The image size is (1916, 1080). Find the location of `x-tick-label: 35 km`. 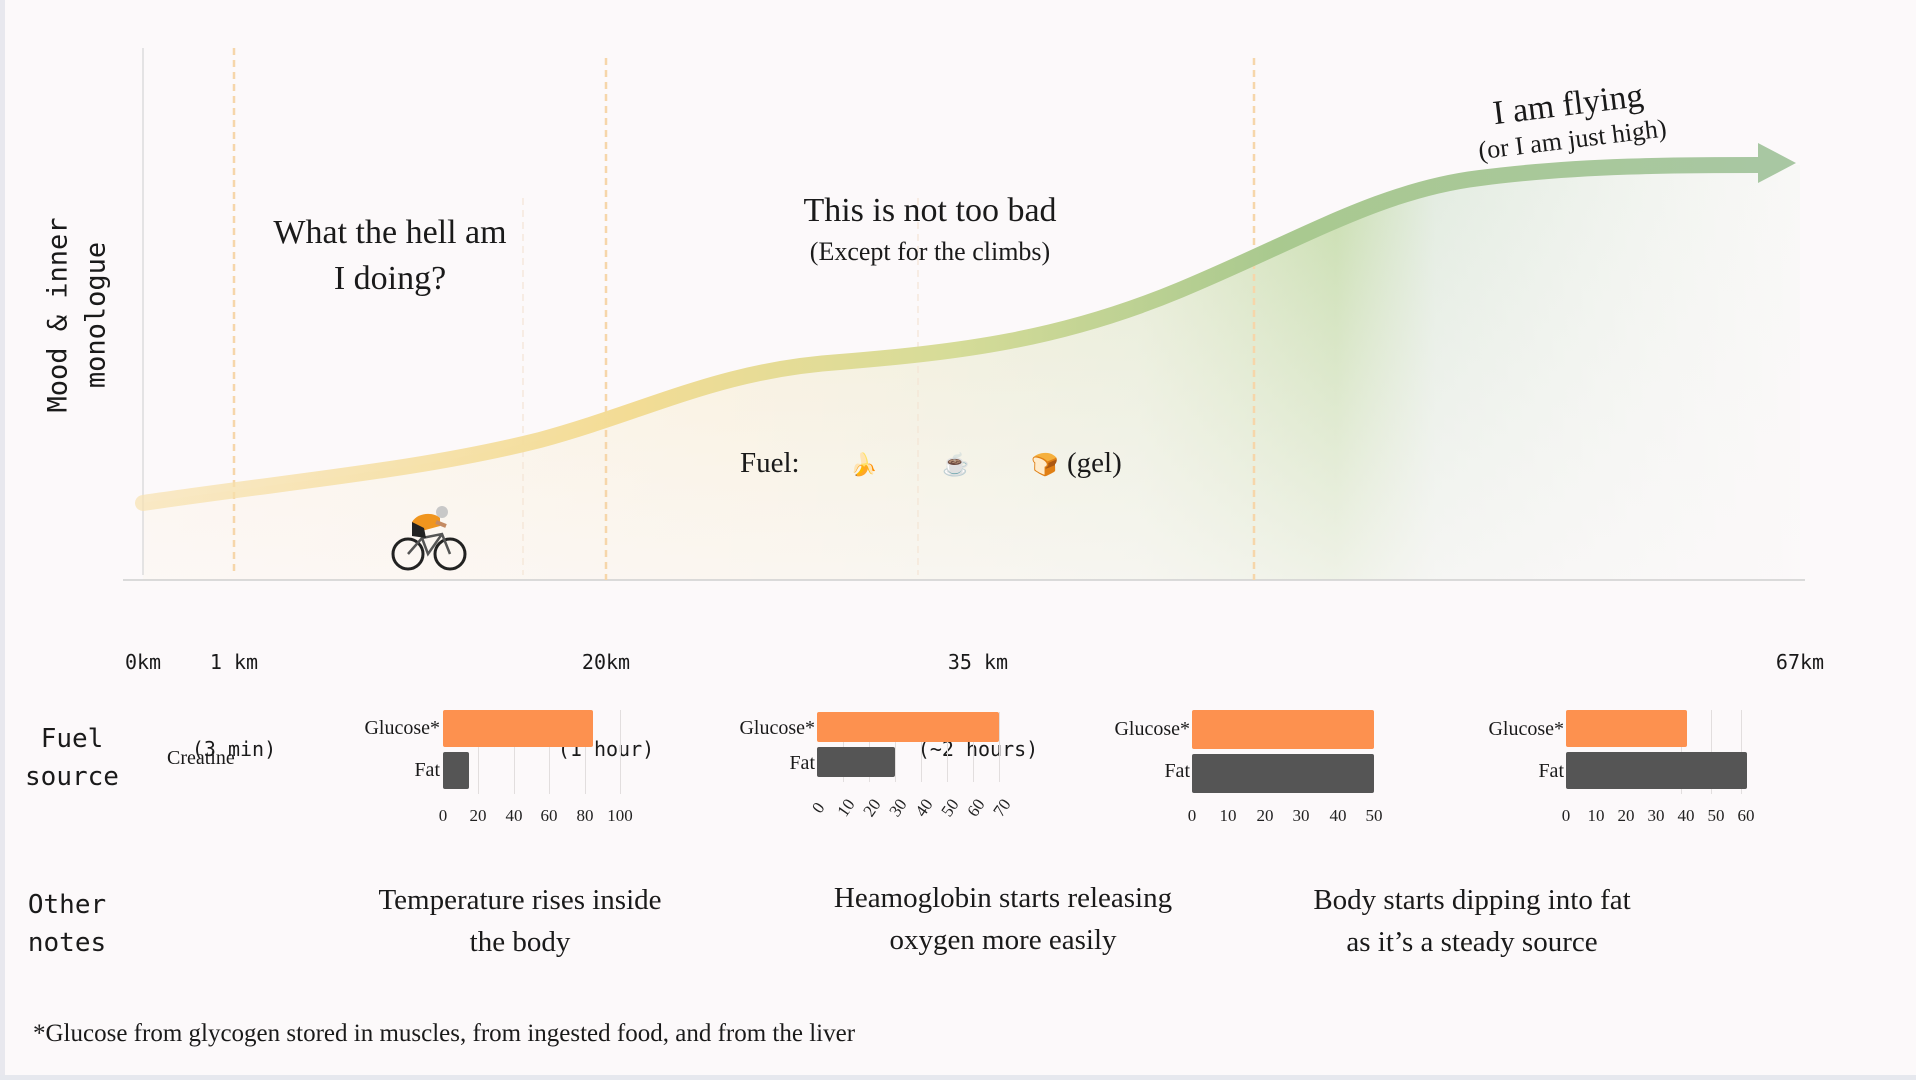

x-tick-label: 35 km is located at coordinates (978, 662).